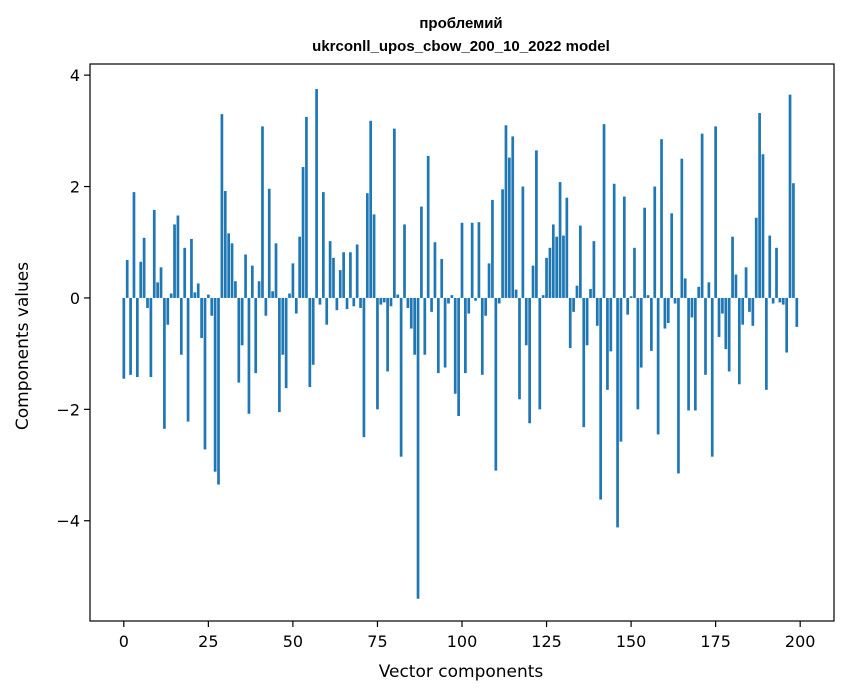 The image size is (847, 696). I want to click on y-tick-label: −2, so click(68, 409).